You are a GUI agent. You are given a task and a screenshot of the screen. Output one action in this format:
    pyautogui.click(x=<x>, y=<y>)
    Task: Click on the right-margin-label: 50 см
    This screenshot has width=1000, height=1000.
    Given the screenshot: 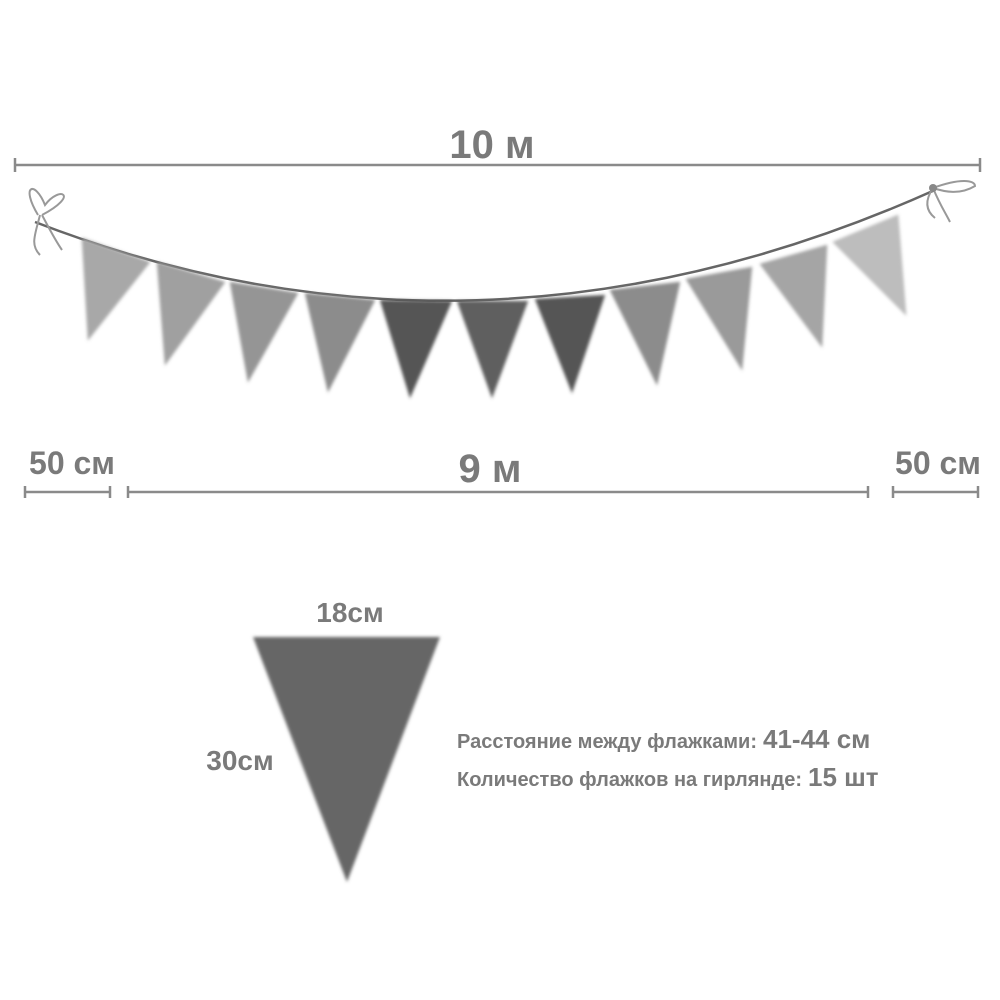 What is the action you would take?
    pyautogui.click(x=938, y=463)
    